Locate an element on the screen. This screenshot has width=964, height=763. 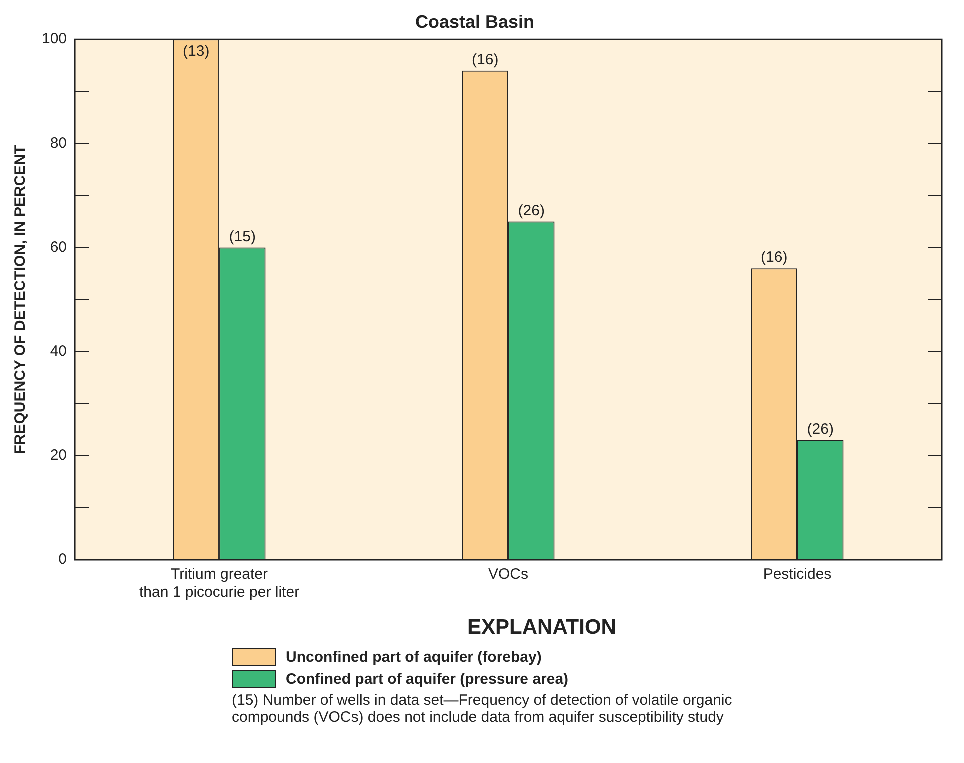
y-tick-label: 40 is located at coordinates (59, 351).